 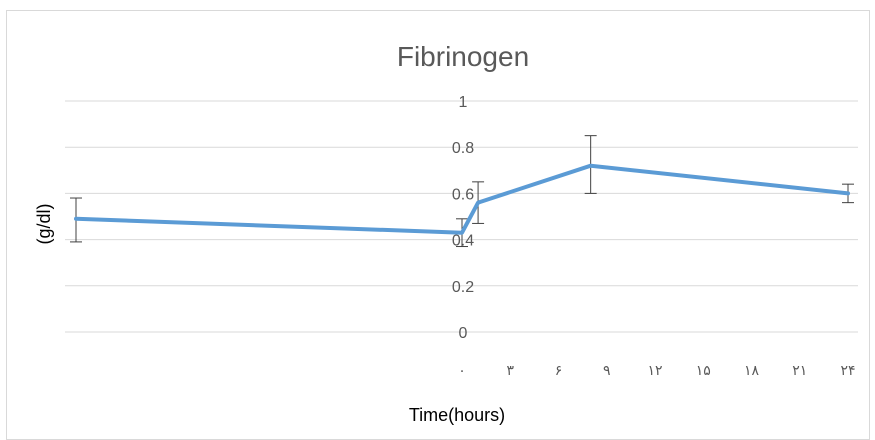 I want to click on y-axis-label: (g/dl), so click(x=44, y=223).